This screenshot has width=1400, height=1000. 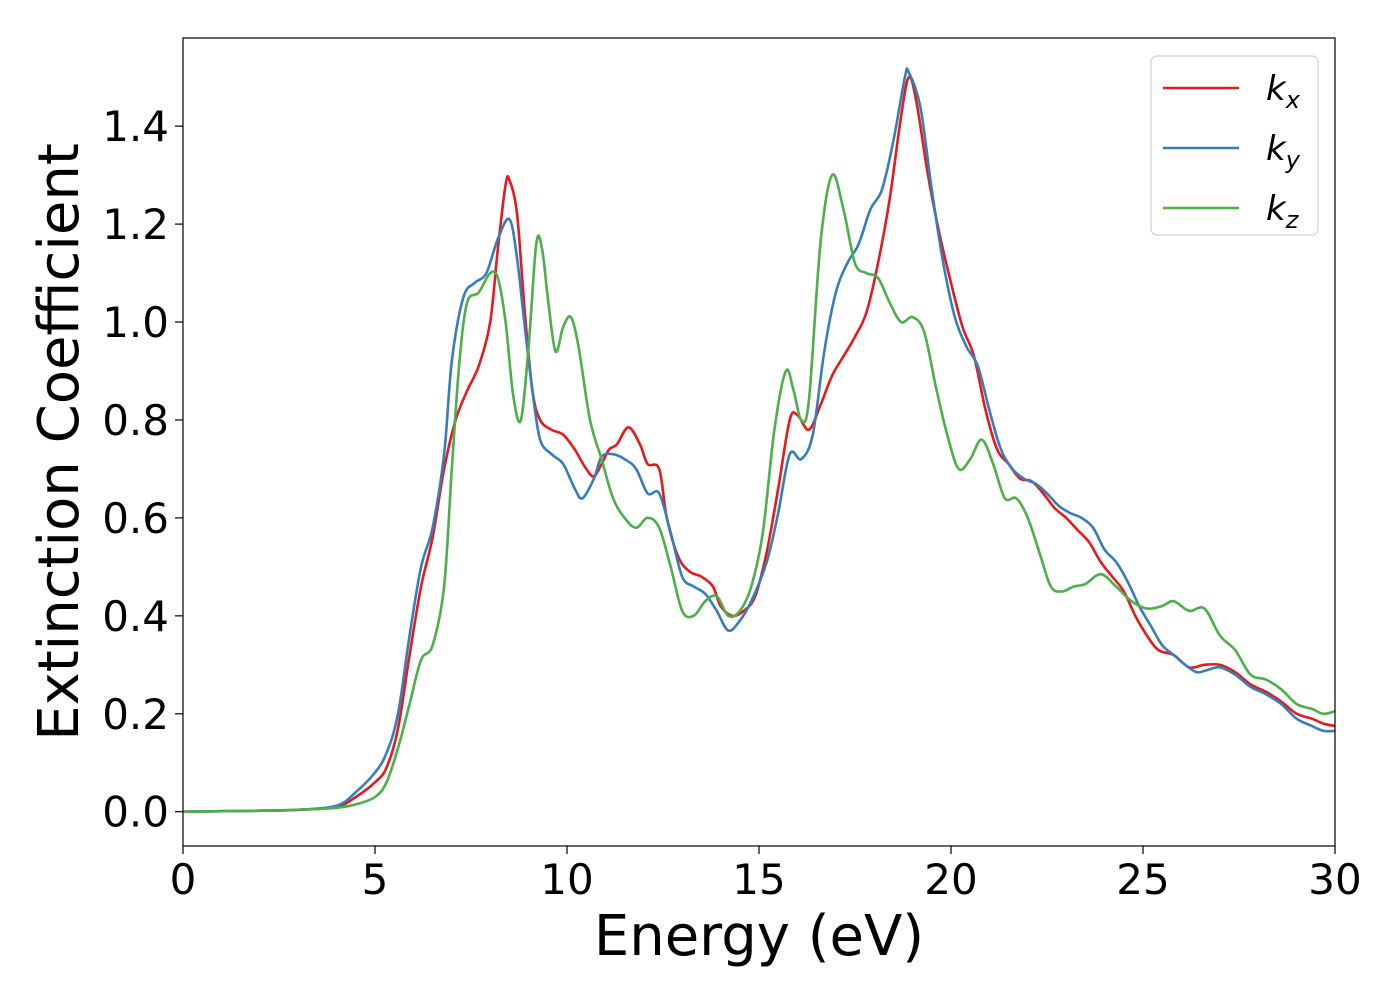 I want to click on x-tick-label: 0, so click(x=183, y=879).